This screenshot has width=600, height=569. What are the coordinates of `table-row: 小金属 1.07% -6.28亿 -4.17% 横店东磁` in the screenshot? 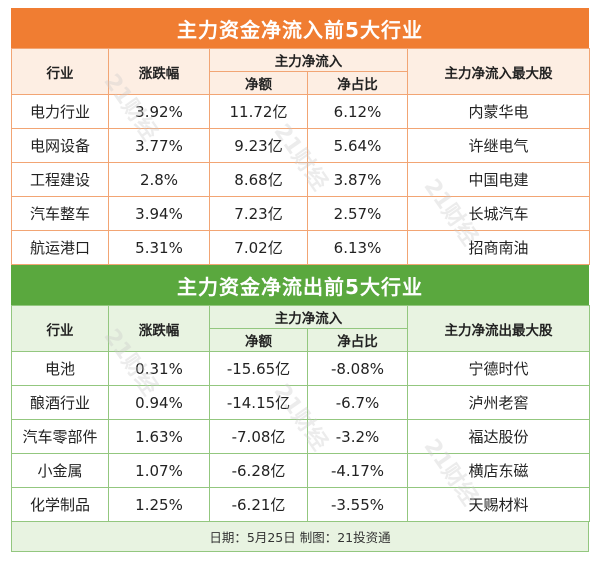 It's located at (300, 470).